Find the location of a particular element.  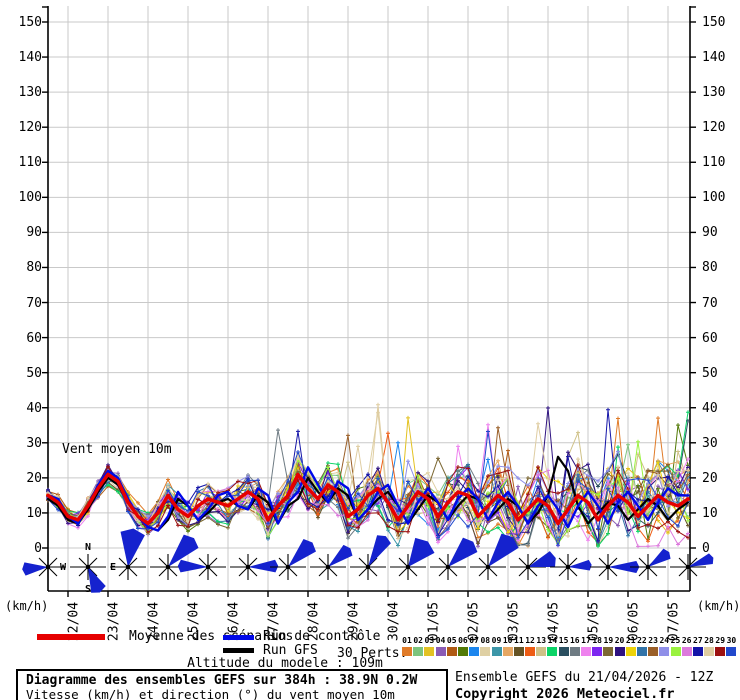

compass-n: N is located at coordinates (88, 547).